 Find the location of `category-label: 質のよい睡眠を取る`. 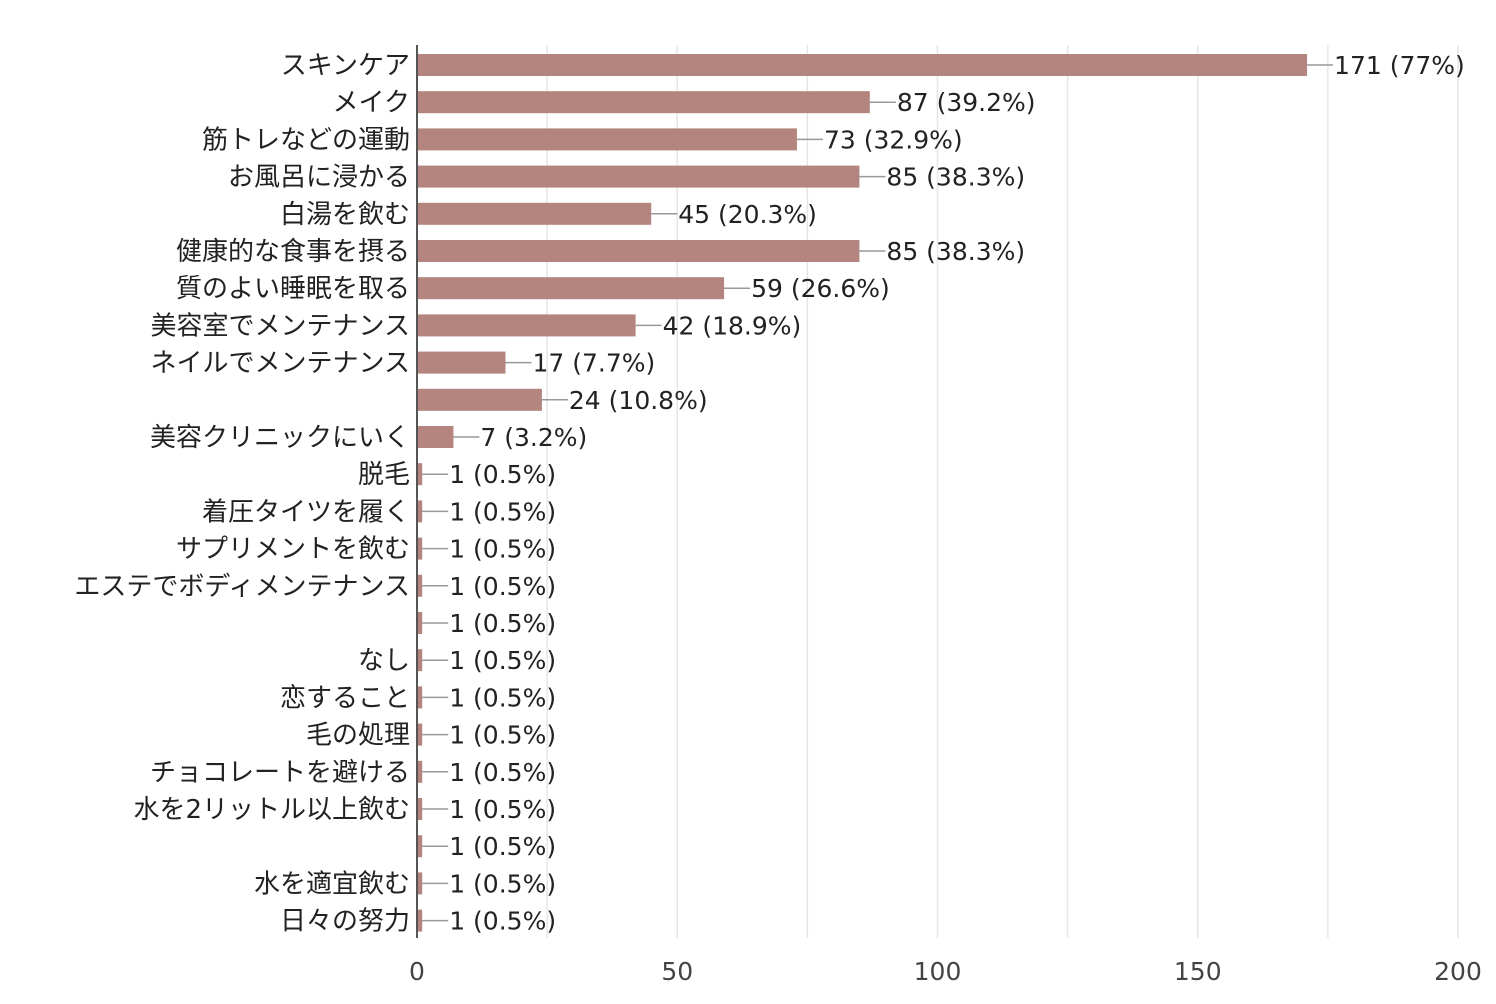

category-label: 質のよい睡眠を取る is located at coordinates (293, 289).